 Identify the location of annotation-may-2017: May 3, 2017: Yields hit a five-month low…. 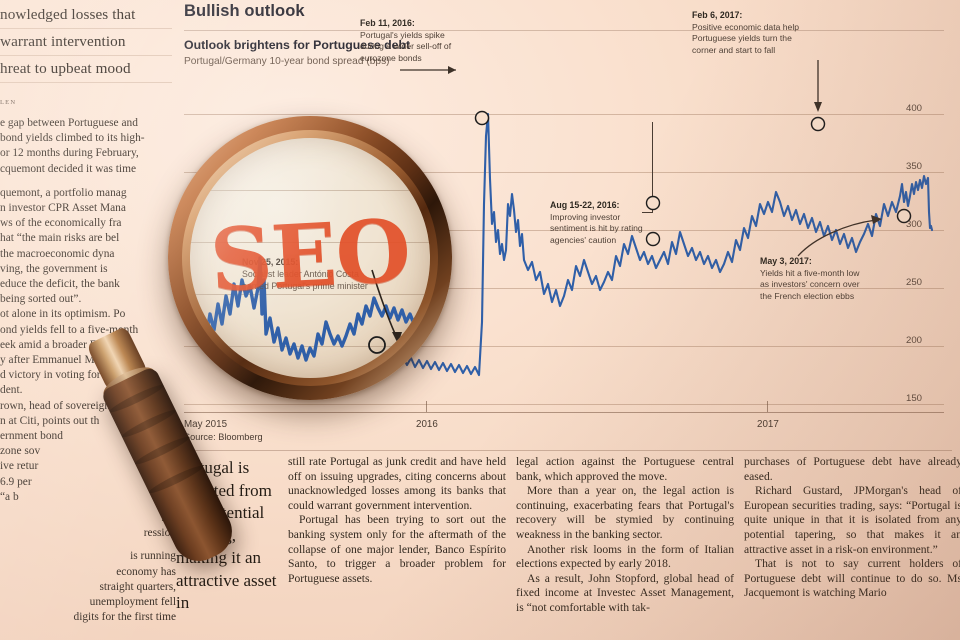
(835, 279).